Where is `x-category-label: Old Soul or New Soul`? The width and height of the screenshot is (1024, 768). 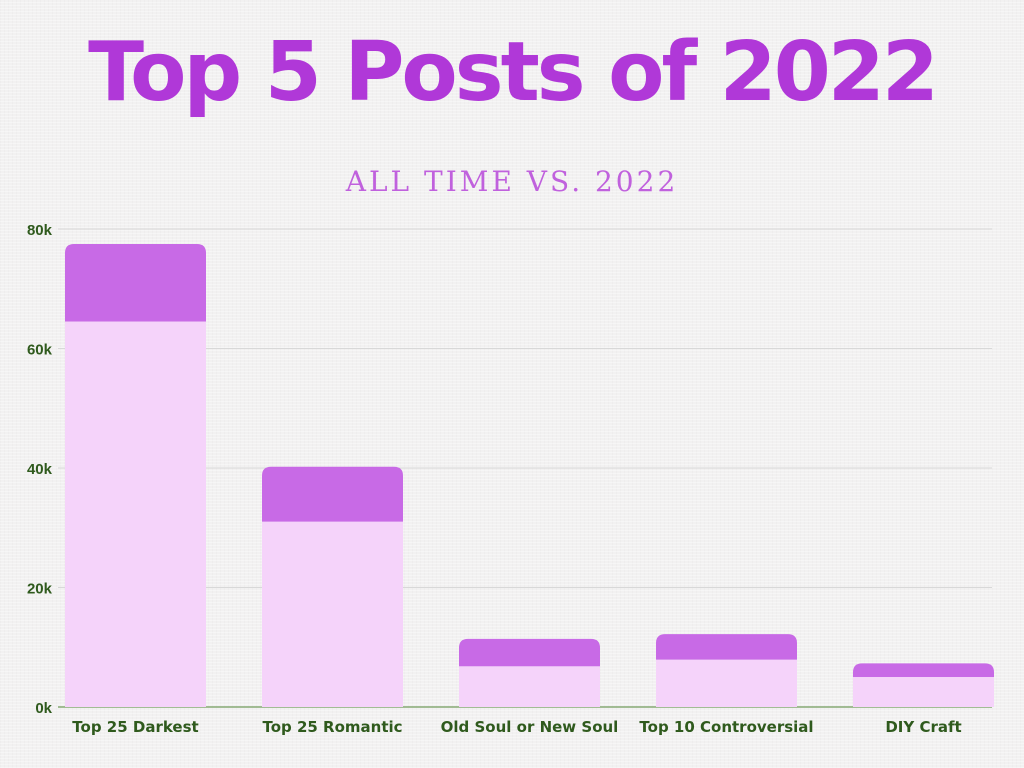
x-category-label: Old Soul or New Soul is located at coordinates (530, 727).